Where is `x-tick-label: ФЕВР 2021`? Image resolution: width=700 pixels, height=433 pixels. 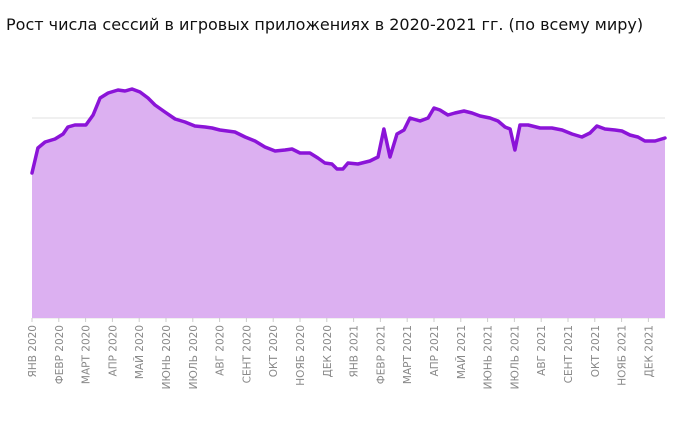 x-tick-label: ФЕВР 2021 is located at coordinates (381, 354).